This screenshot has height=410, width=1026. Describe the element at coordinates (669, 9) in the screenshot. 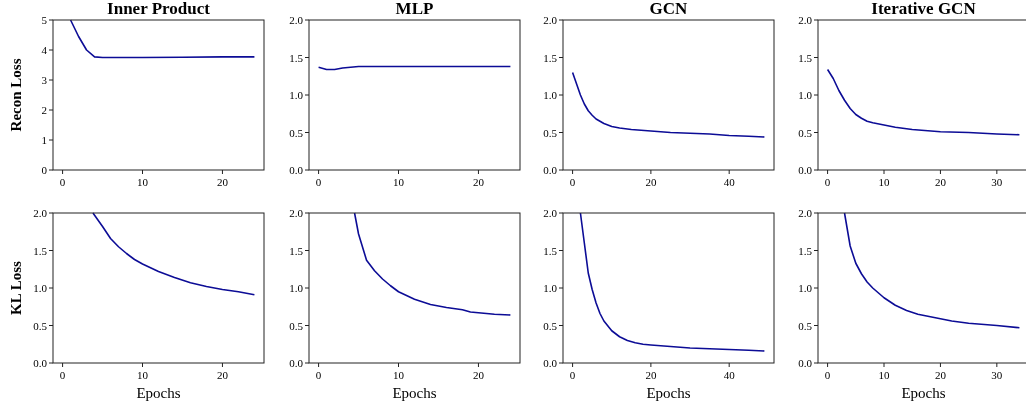

I see `chart-title: GCN` at that location.